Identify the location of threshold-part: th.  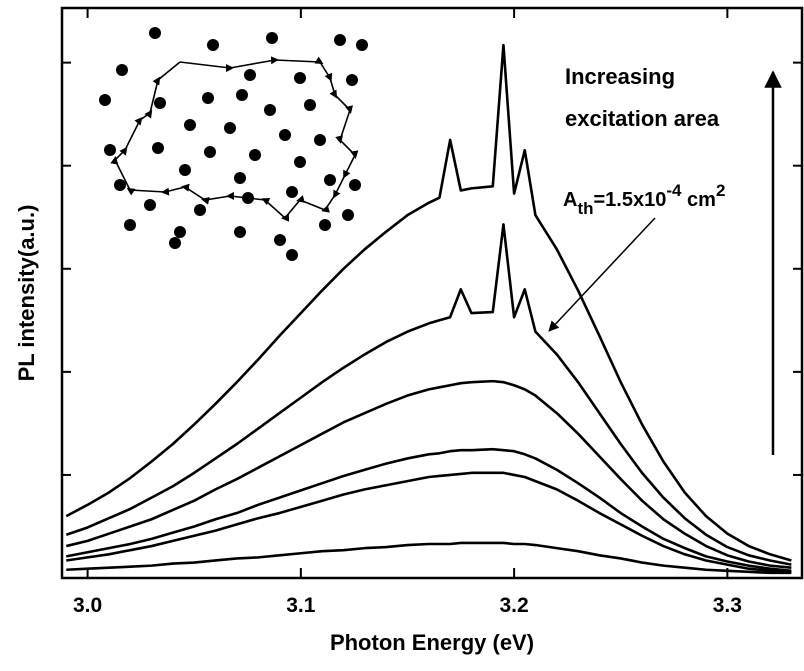
(585, 208).